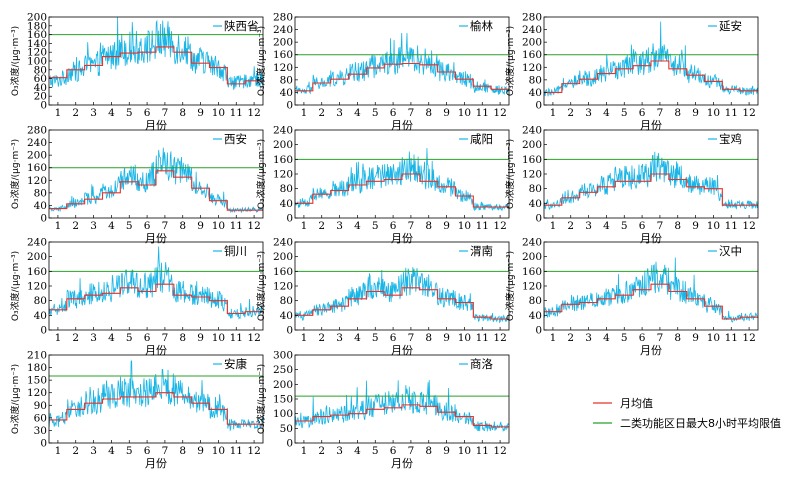 This screenshot has width=788, height=477. Describe the element at coordinates (687, 413) in the screenshot. I see `figure-legend: 月均值 二类功能区日最大8小时平均限值` at that location.